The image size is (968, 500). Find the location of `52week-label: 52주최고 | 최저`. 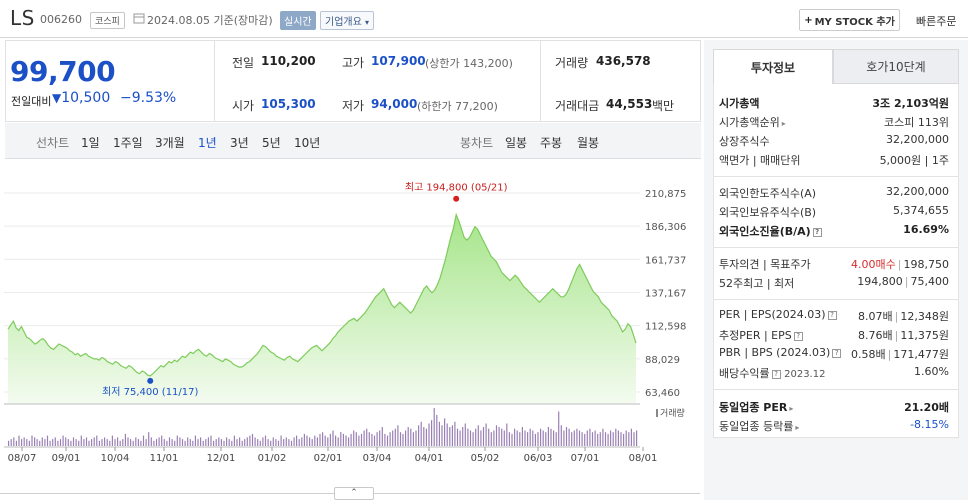

52week-label: 52주최고 | 최저 is located at coordinates (757, 283).